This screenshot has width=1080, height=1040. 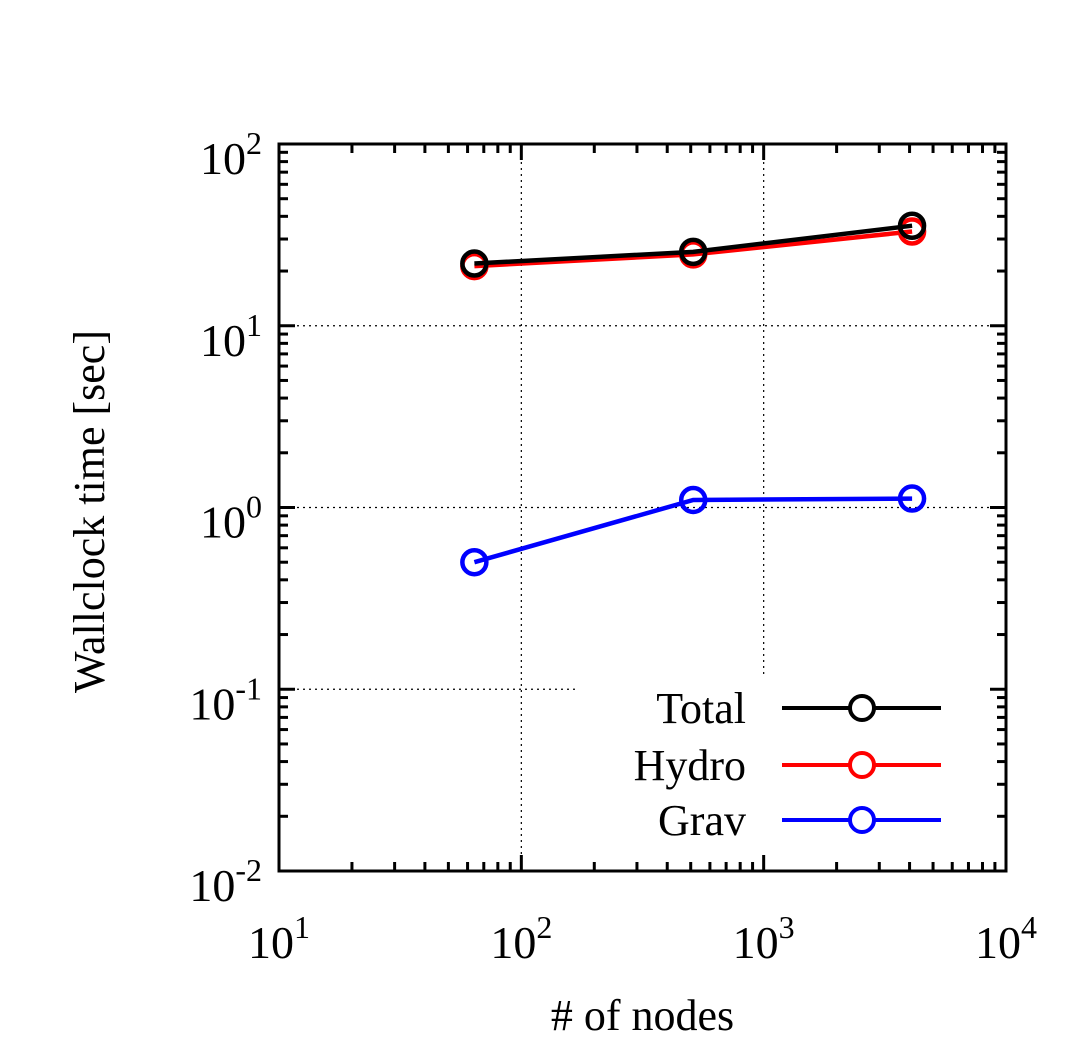 I want to click on y-tick-label: 10⁰, so click(x=231, y=518).